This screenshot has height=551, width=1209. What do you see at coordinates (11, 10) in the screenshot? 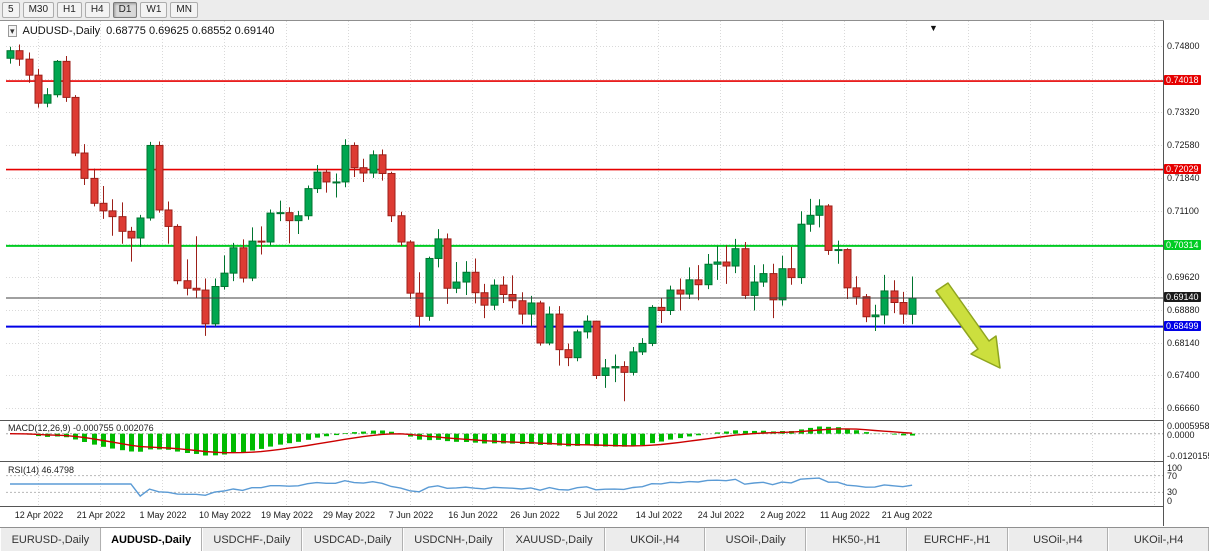
I see `timeframe-button-5: 5` at bounding box center [11, 10].